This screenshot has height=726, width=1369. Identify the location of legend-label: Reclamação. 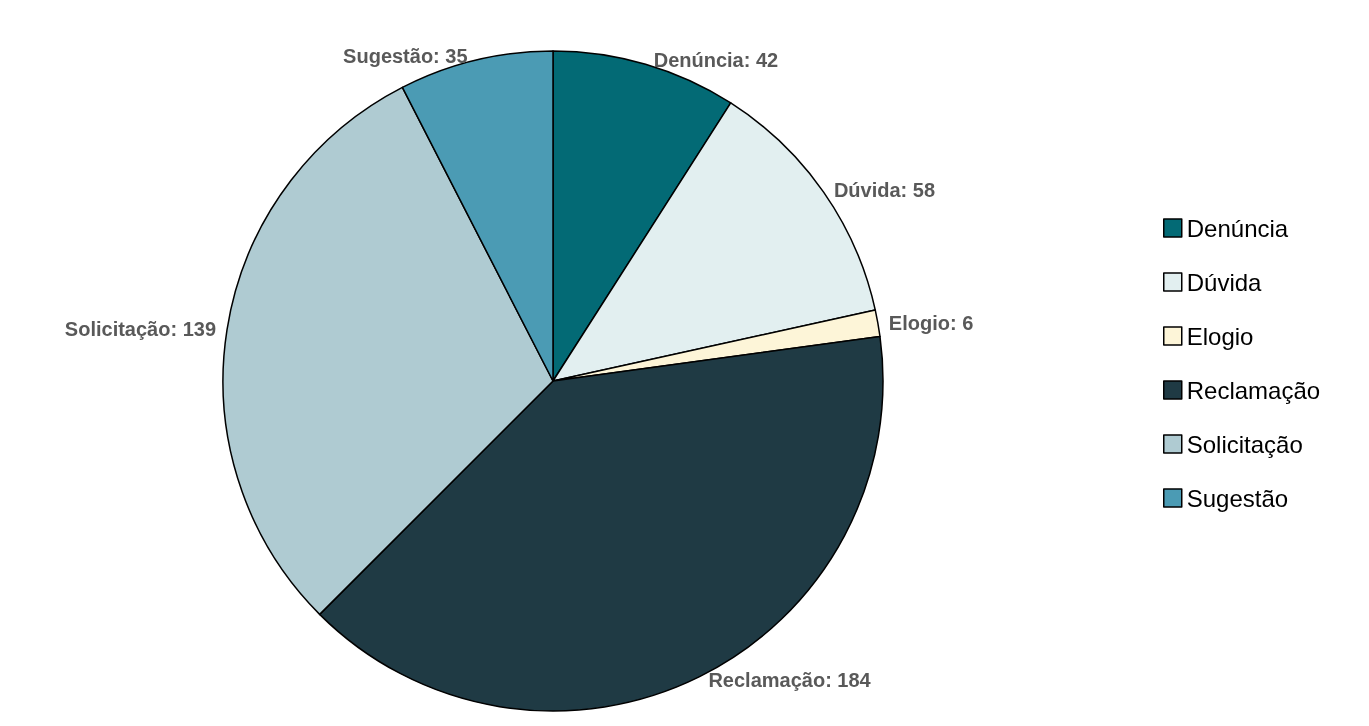
(1253, 390).